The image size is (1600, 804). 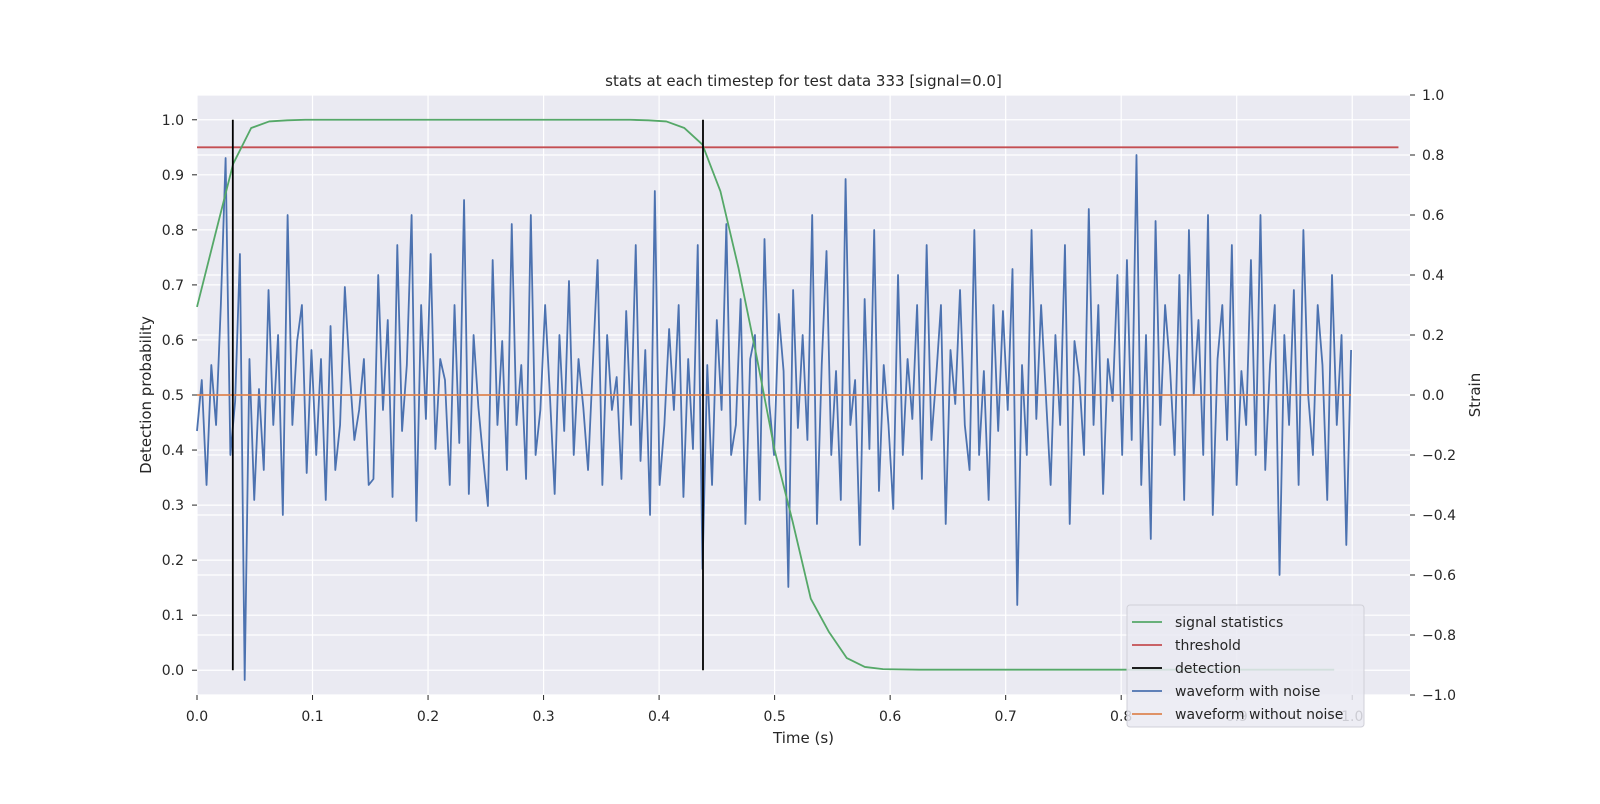 What do you see at coordinates (197, 717) in the screenshot?
I see `x-tick-label: 0.0` at bounding box center [197, 717].